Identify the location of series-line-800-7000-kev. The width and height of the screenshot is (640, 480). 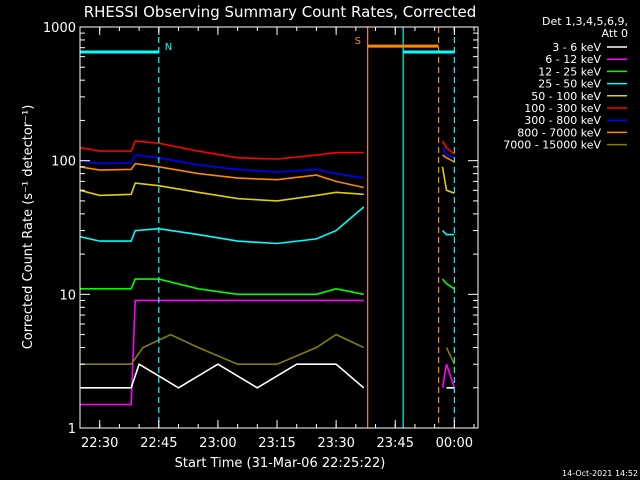
(267, 171).